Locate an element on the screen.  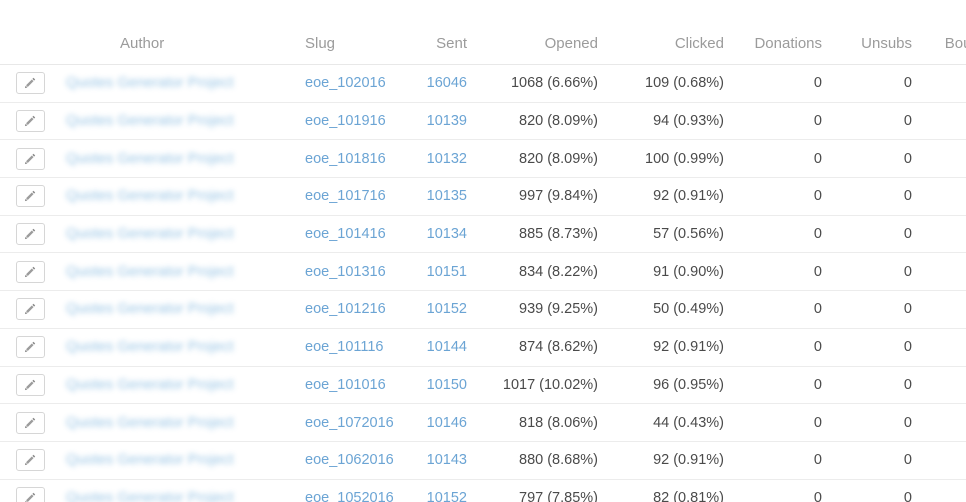
cell-sent: 10146 is located at coordinates (444, 422).